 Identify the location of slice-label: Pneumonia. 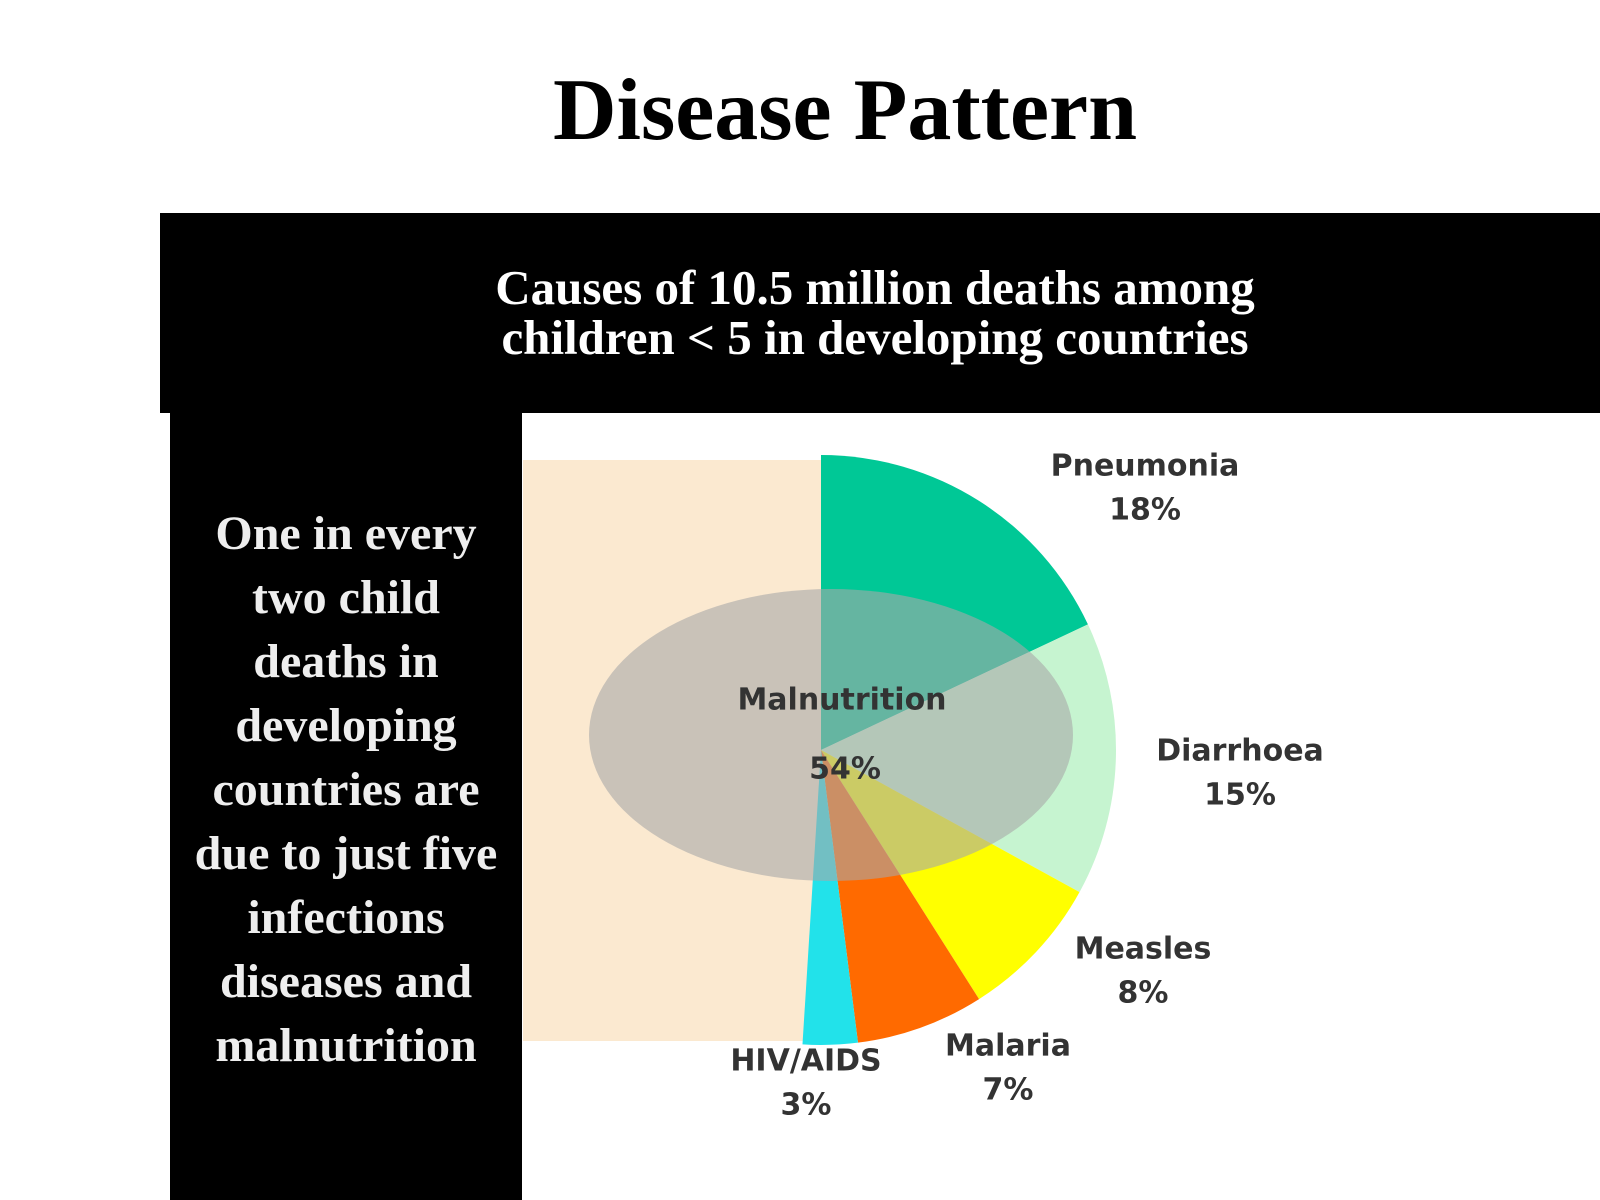
(1145, 466).